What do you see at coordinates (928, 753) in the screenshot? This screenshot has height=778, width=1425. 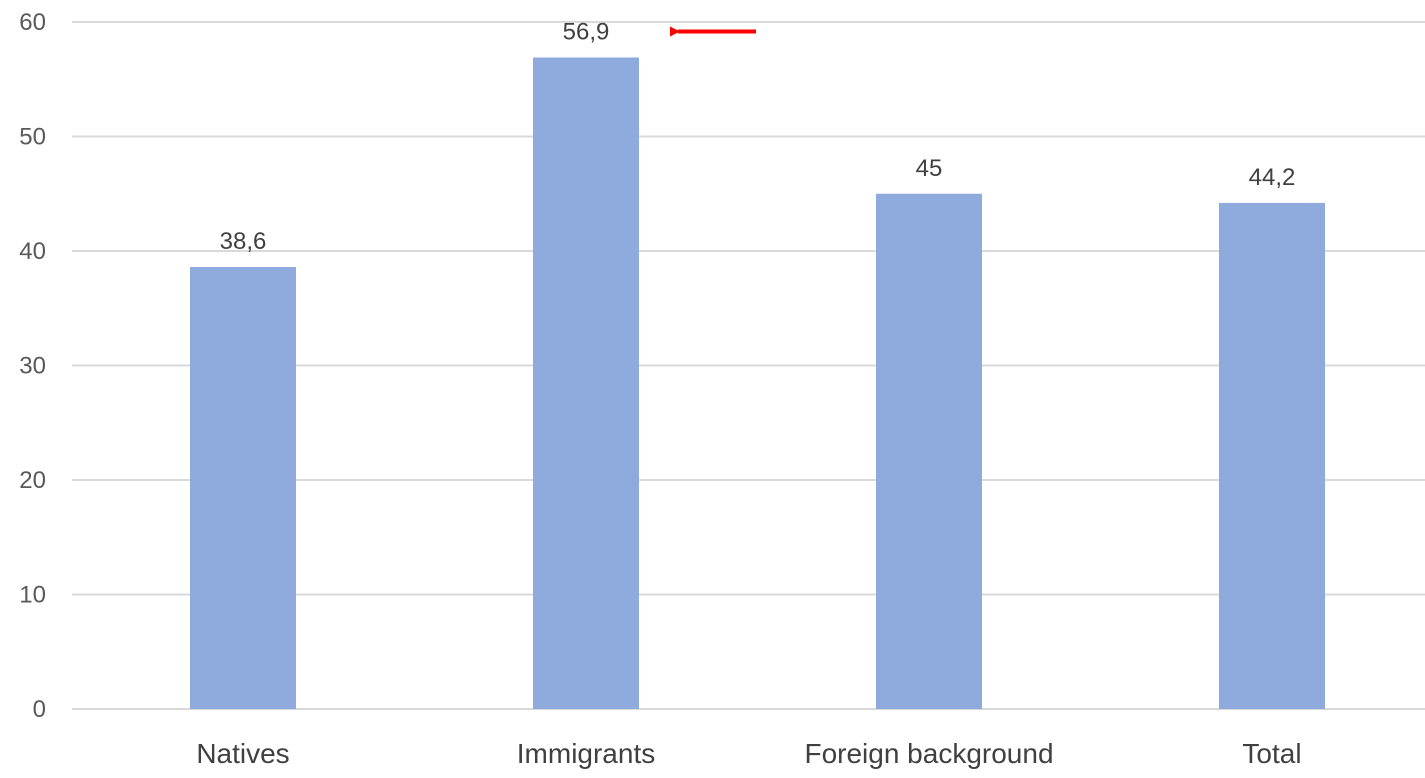 I see `x-tick-label: Foreign background` at bounding box center [928, 753].